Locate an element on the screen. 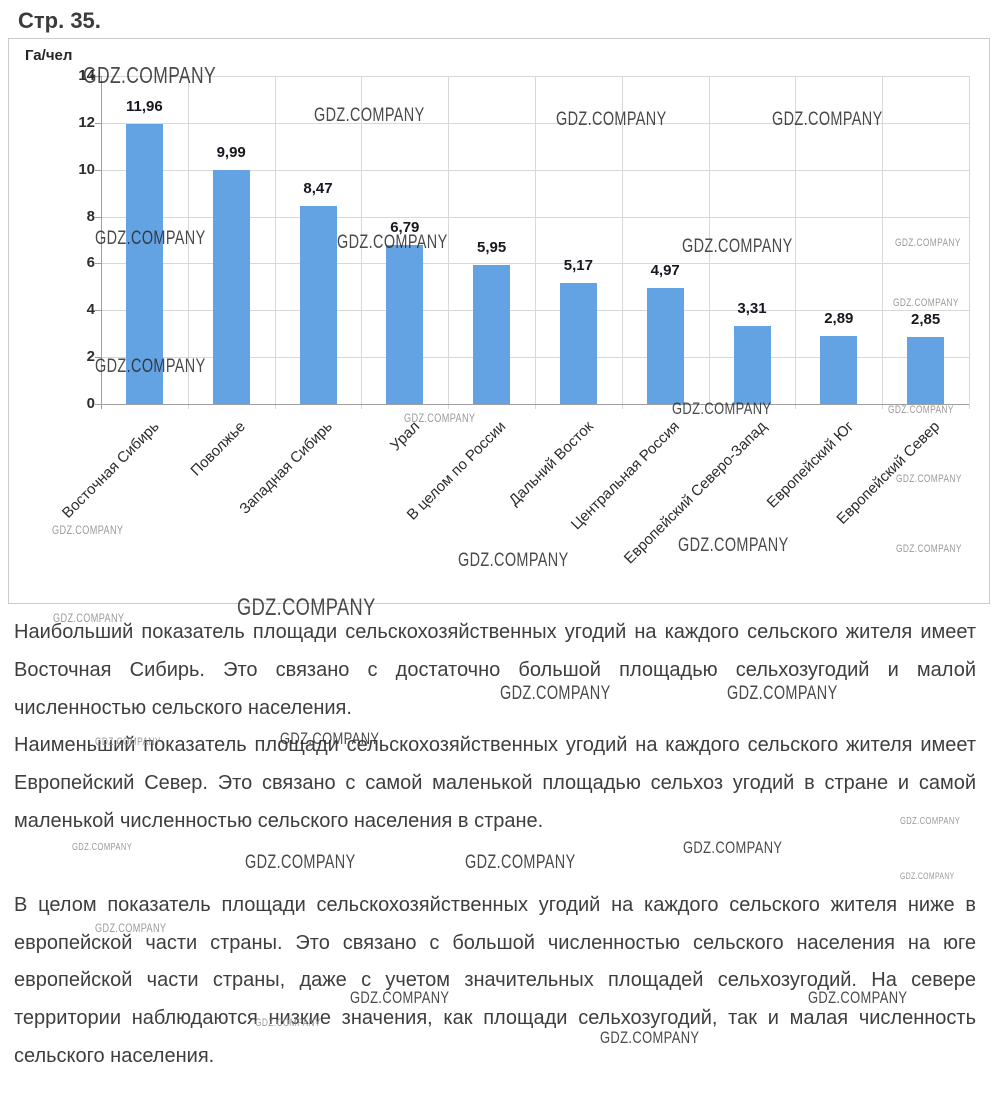 This screenshot has width=1000, height=1109. category-label: Западная Сибирь is located at coordinates (286, 468).